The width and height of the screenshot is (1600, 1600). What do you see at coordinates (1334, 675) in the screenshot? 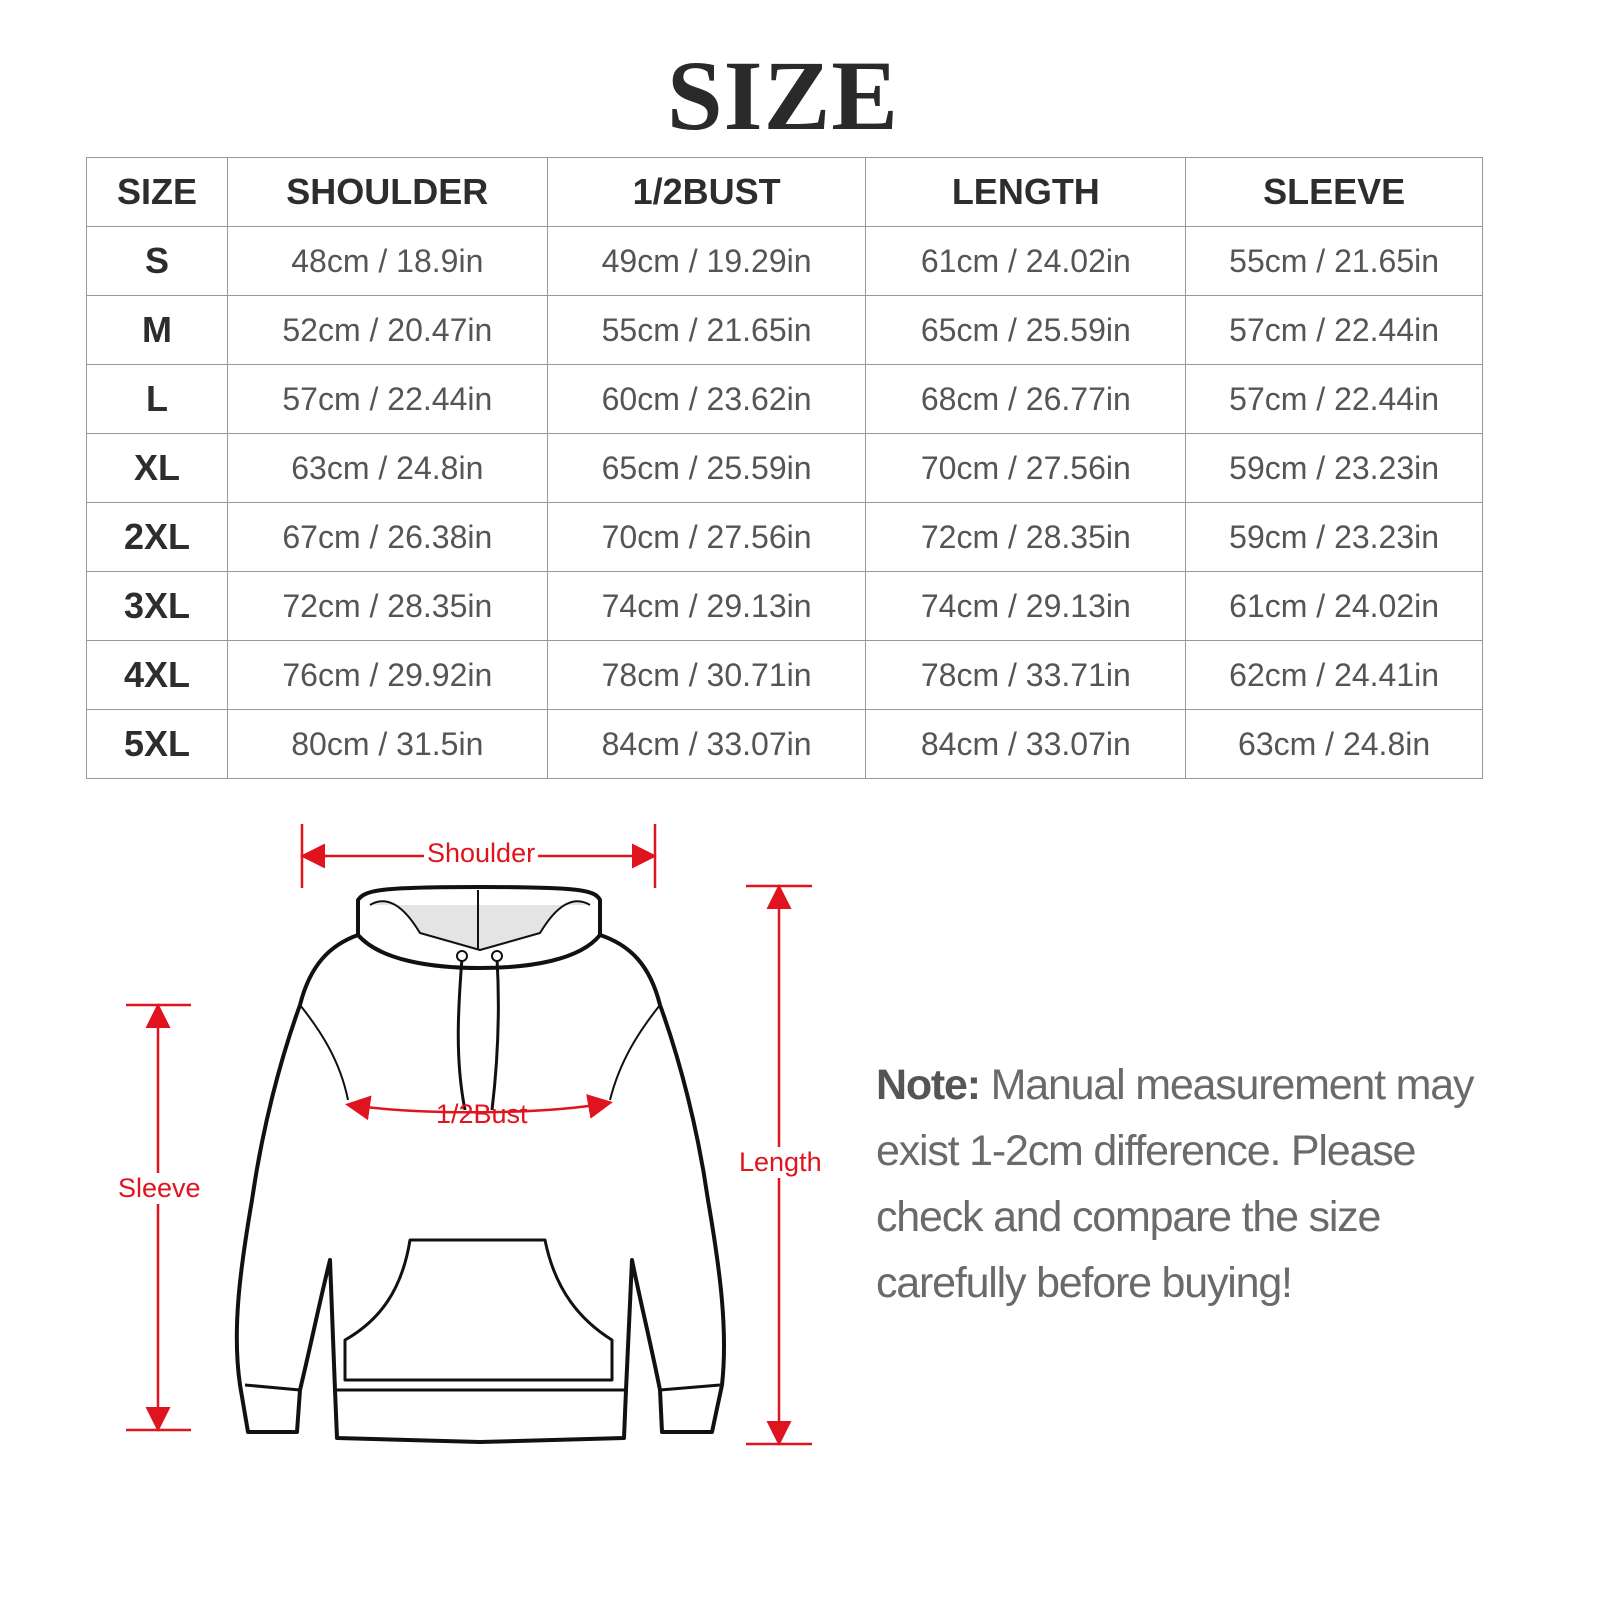
I see `measurement-cell: 62cm / 24.41in` at bounding box center [1334, 675].